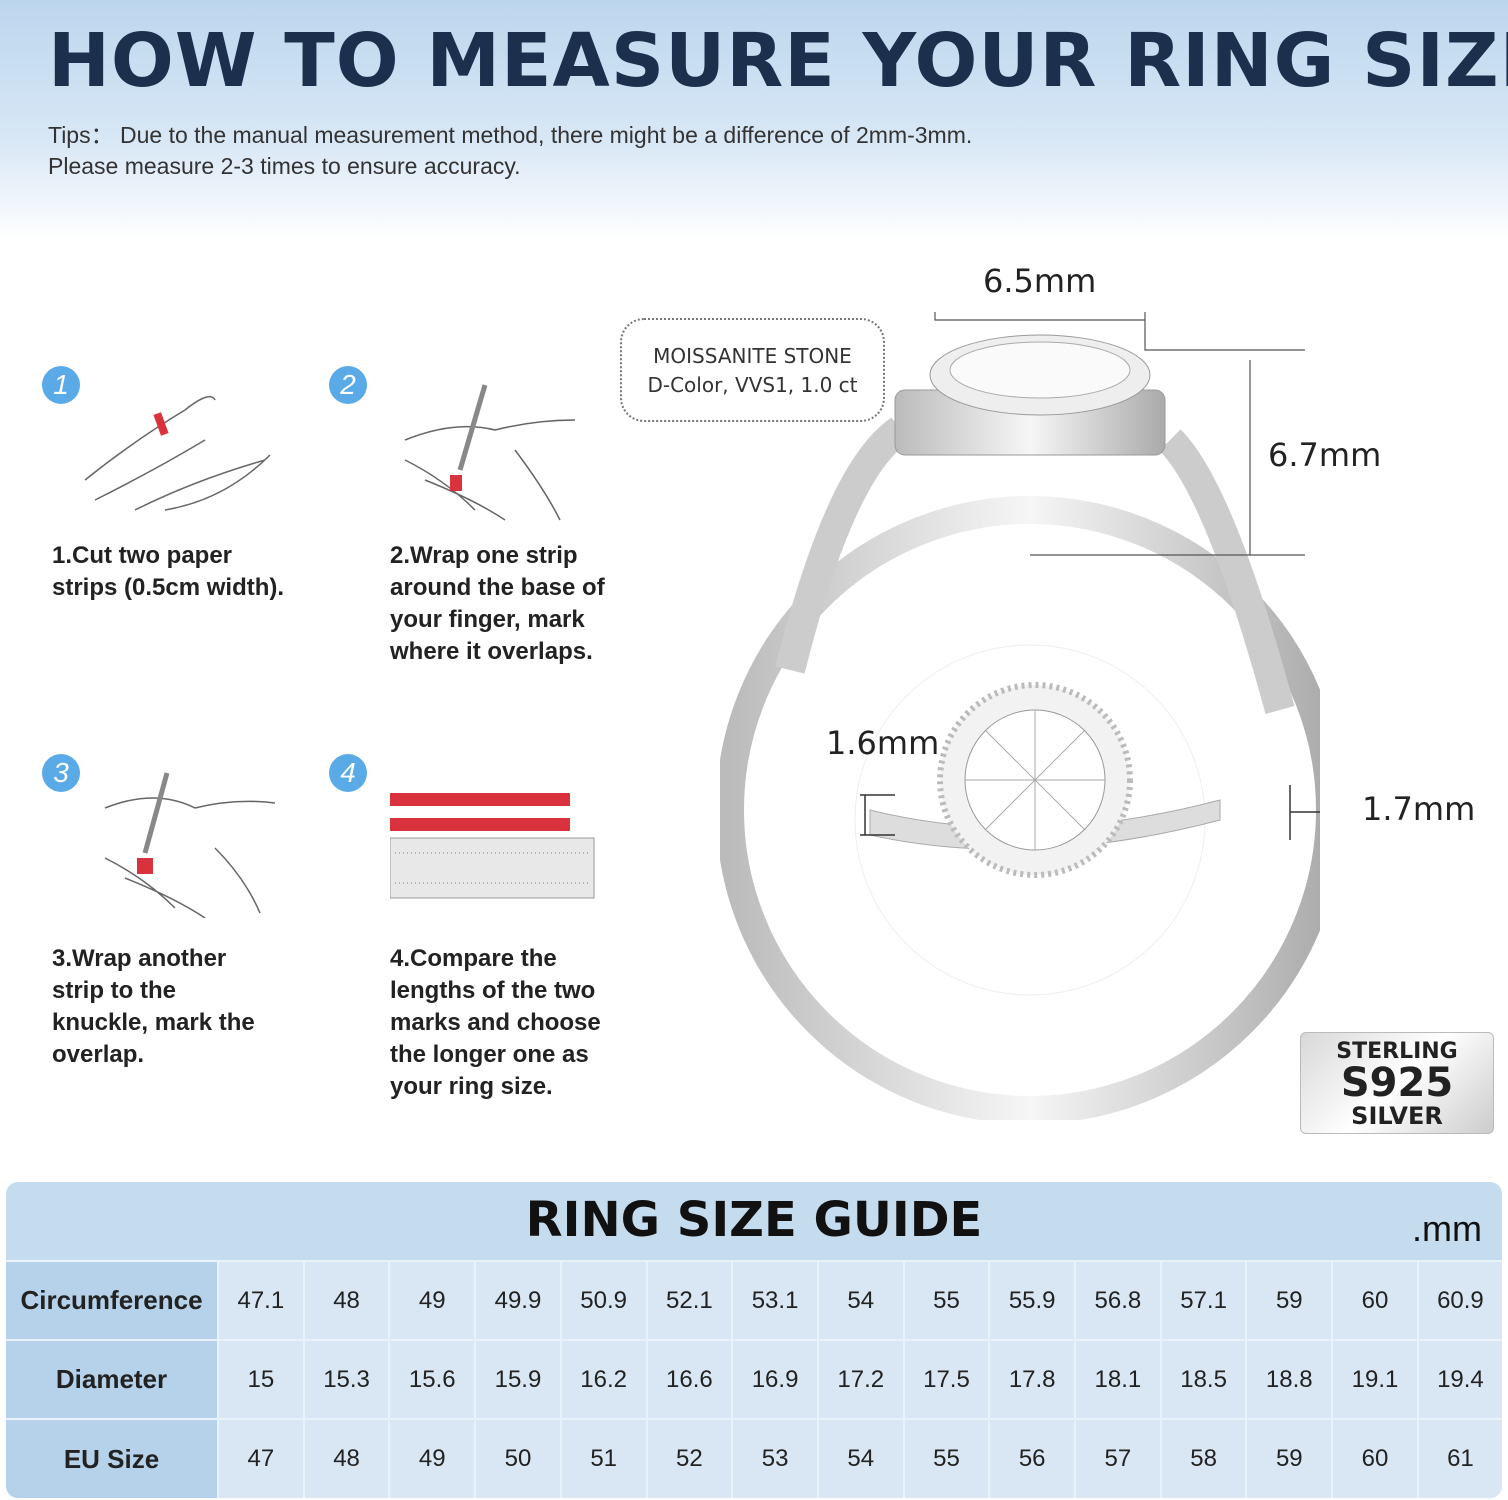  Describe the element at coordinates (491, 651) in the screenshot. I see `step-2-line: where it overlaps.` at that location.